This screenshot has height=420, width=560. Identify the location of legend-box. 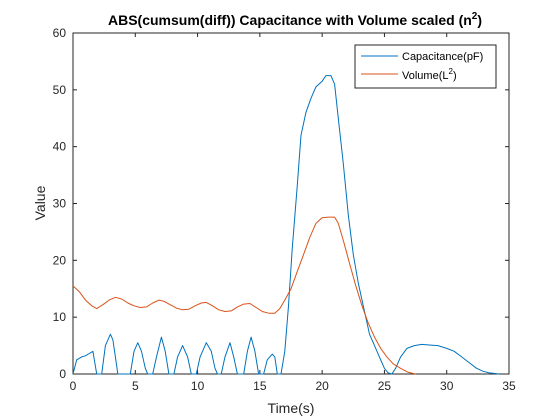
(425, 66).